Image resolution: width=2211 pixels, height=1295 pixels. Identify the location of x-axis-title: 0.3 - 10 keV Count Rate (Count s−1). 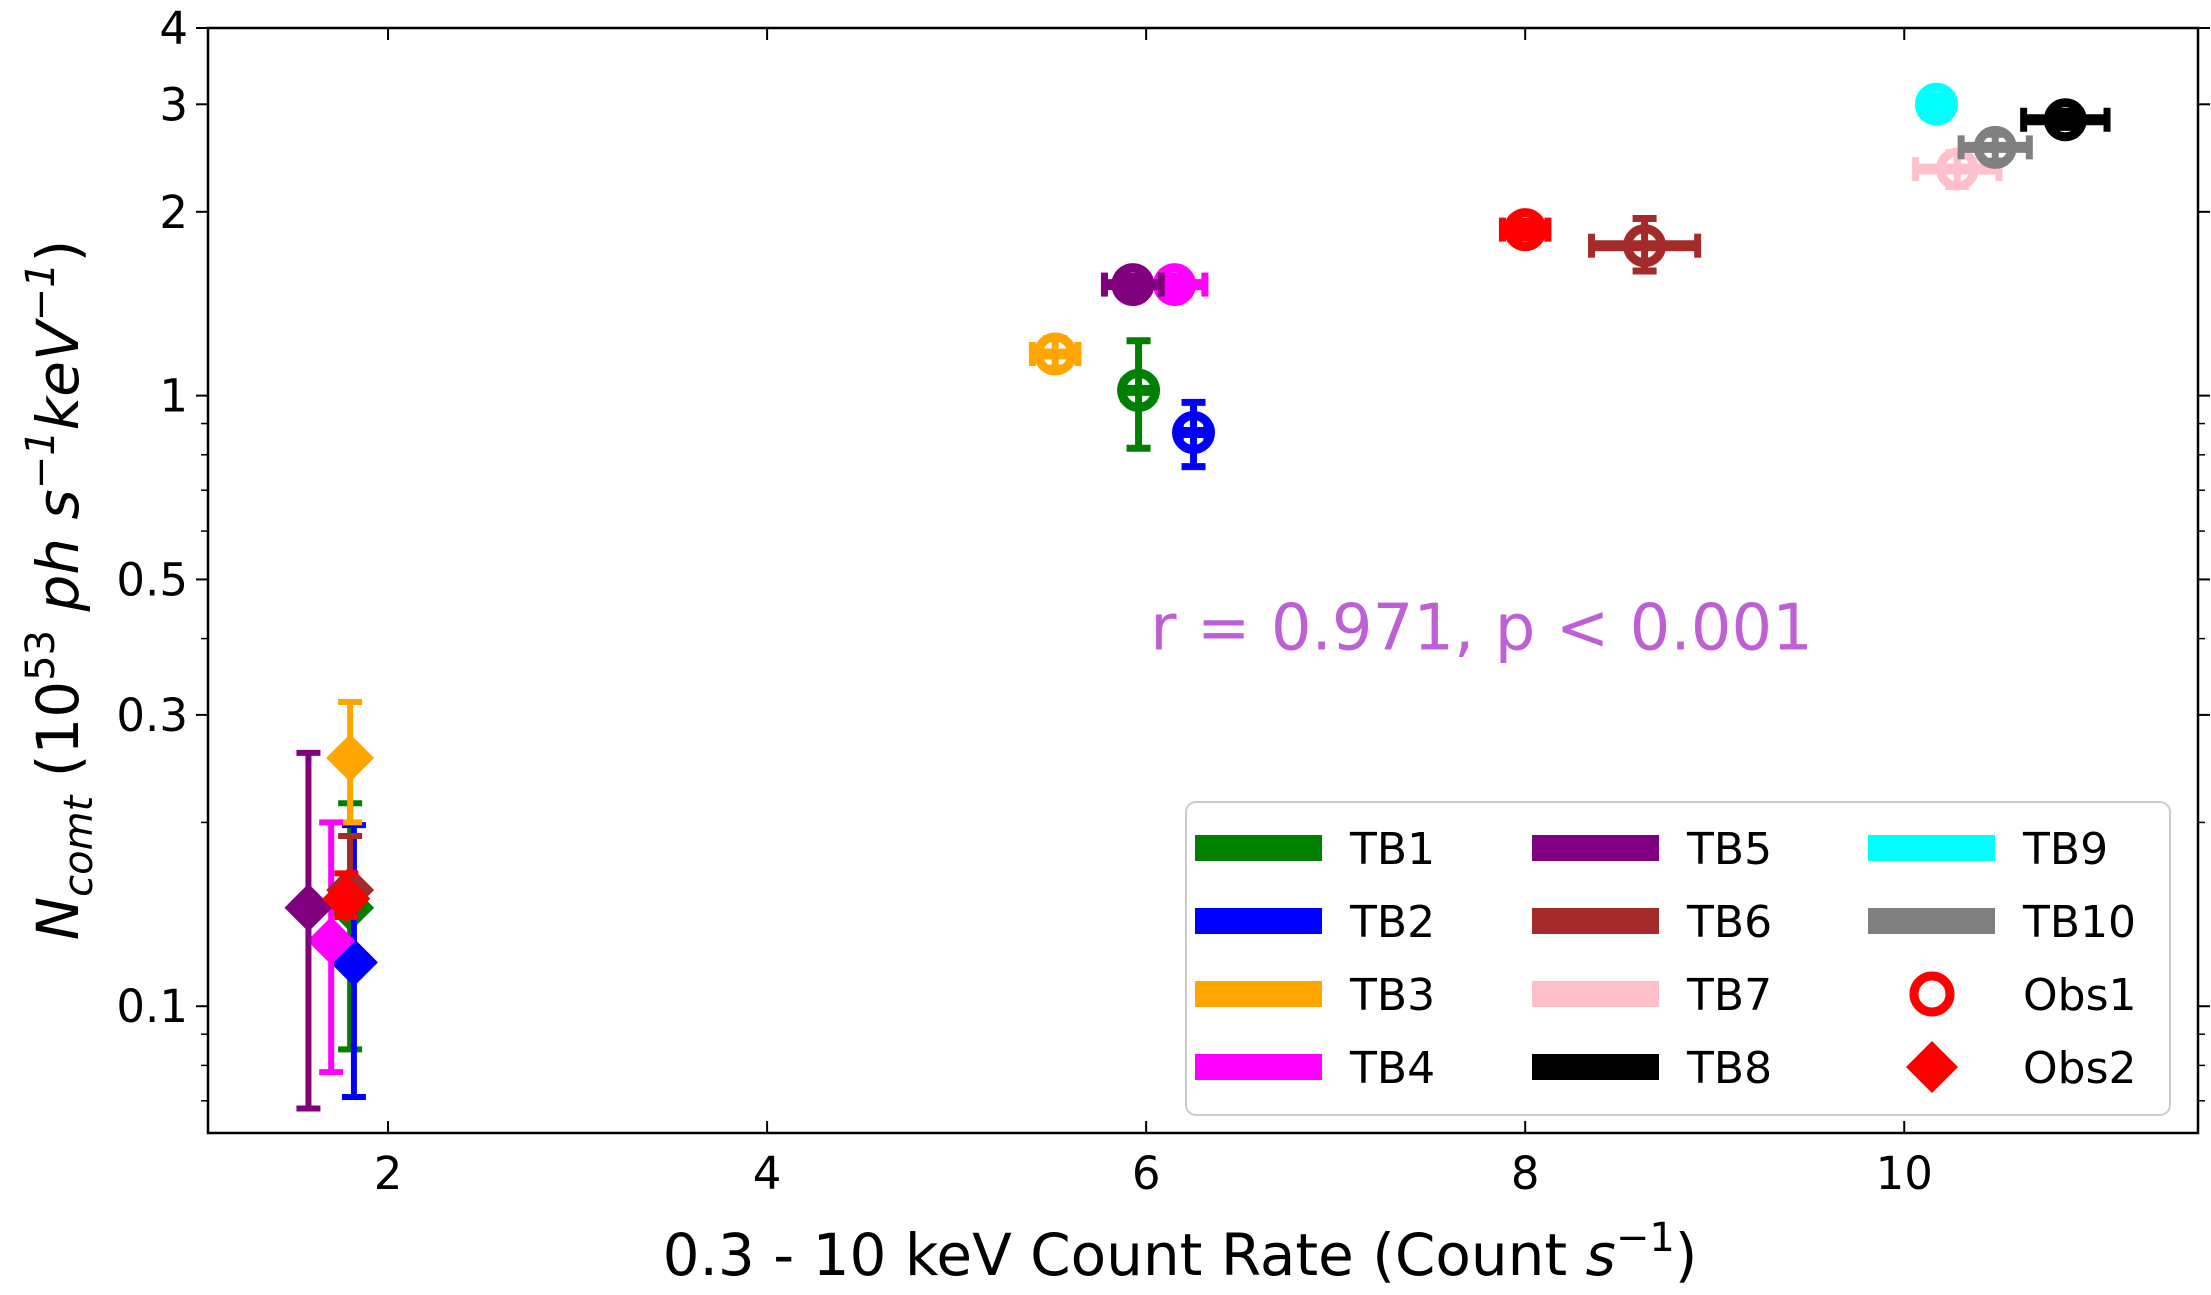
(1180, 1252).